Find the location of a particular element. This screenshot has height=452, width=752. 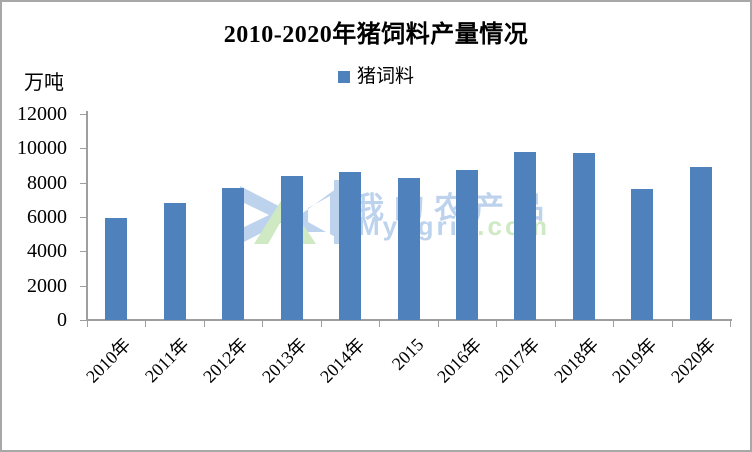

x-tick-label: 2018年 is located at coordinates (576, 360).